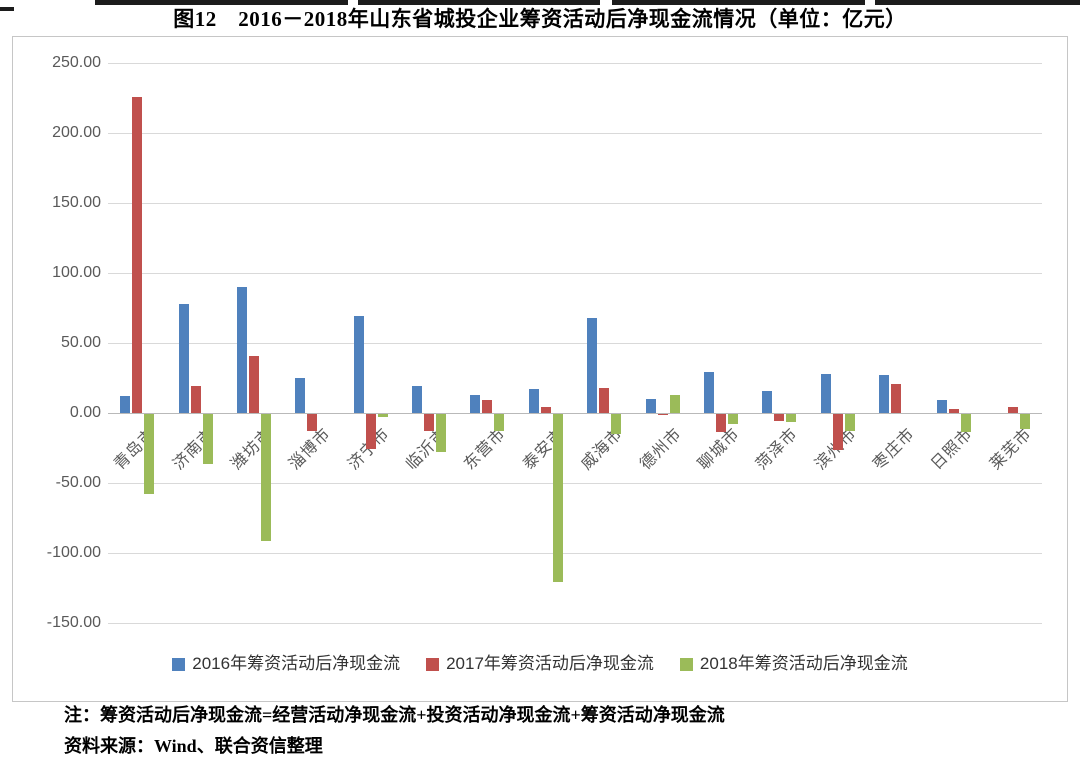 Image resolution: width=1080 pixels, height=767 pixels. What do you see at coordinates (433, 664) in the screenshot?
I see `legend-swatch-2017` at bounding box center [433, 664].